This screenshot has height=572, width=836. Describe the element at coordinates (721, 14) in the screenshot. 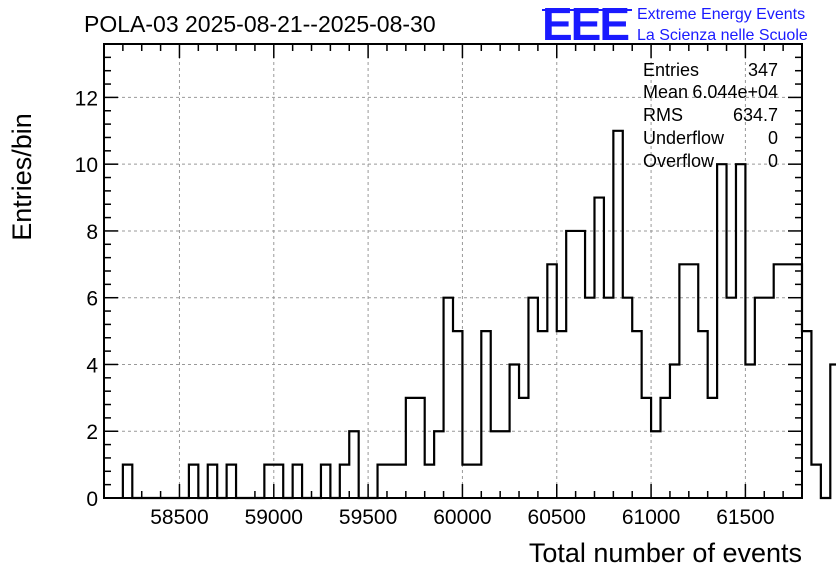

I see `logo-line-1: Extreme Energy Events` at that location.